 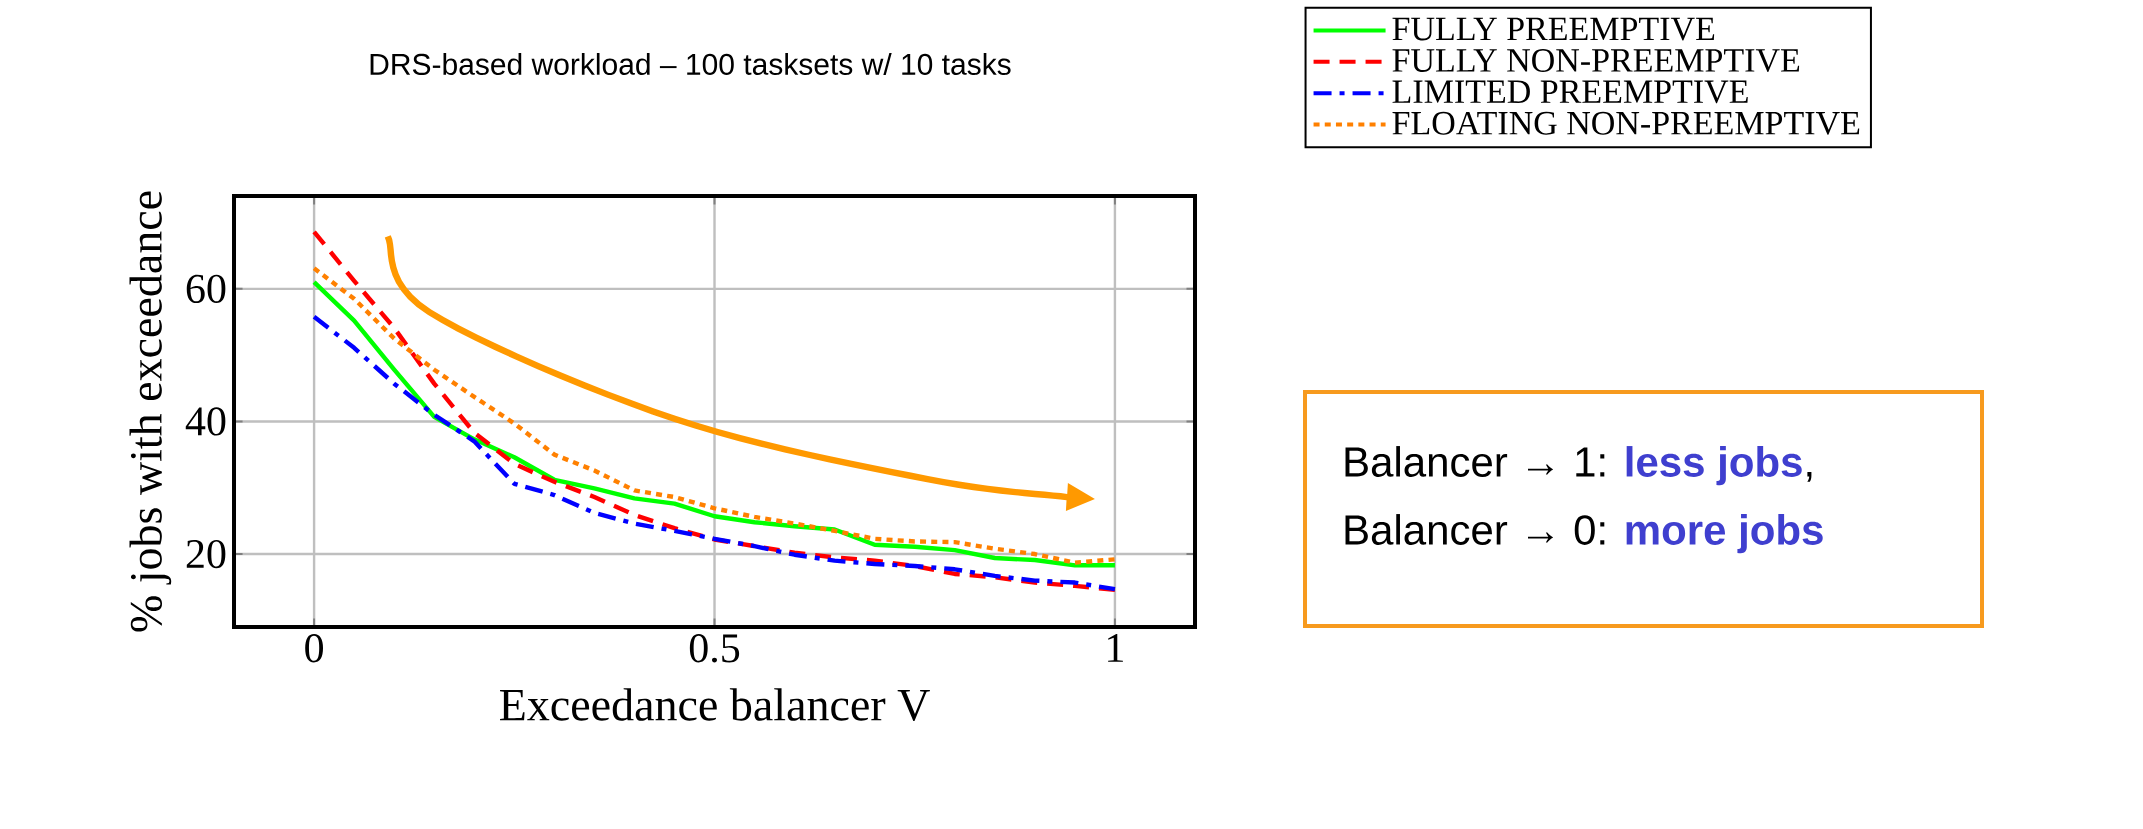 What do you see at coordinates (1115, 648) in the screenshot?
I see `x-tick-label: 1` at bounding box center [1115, 648].